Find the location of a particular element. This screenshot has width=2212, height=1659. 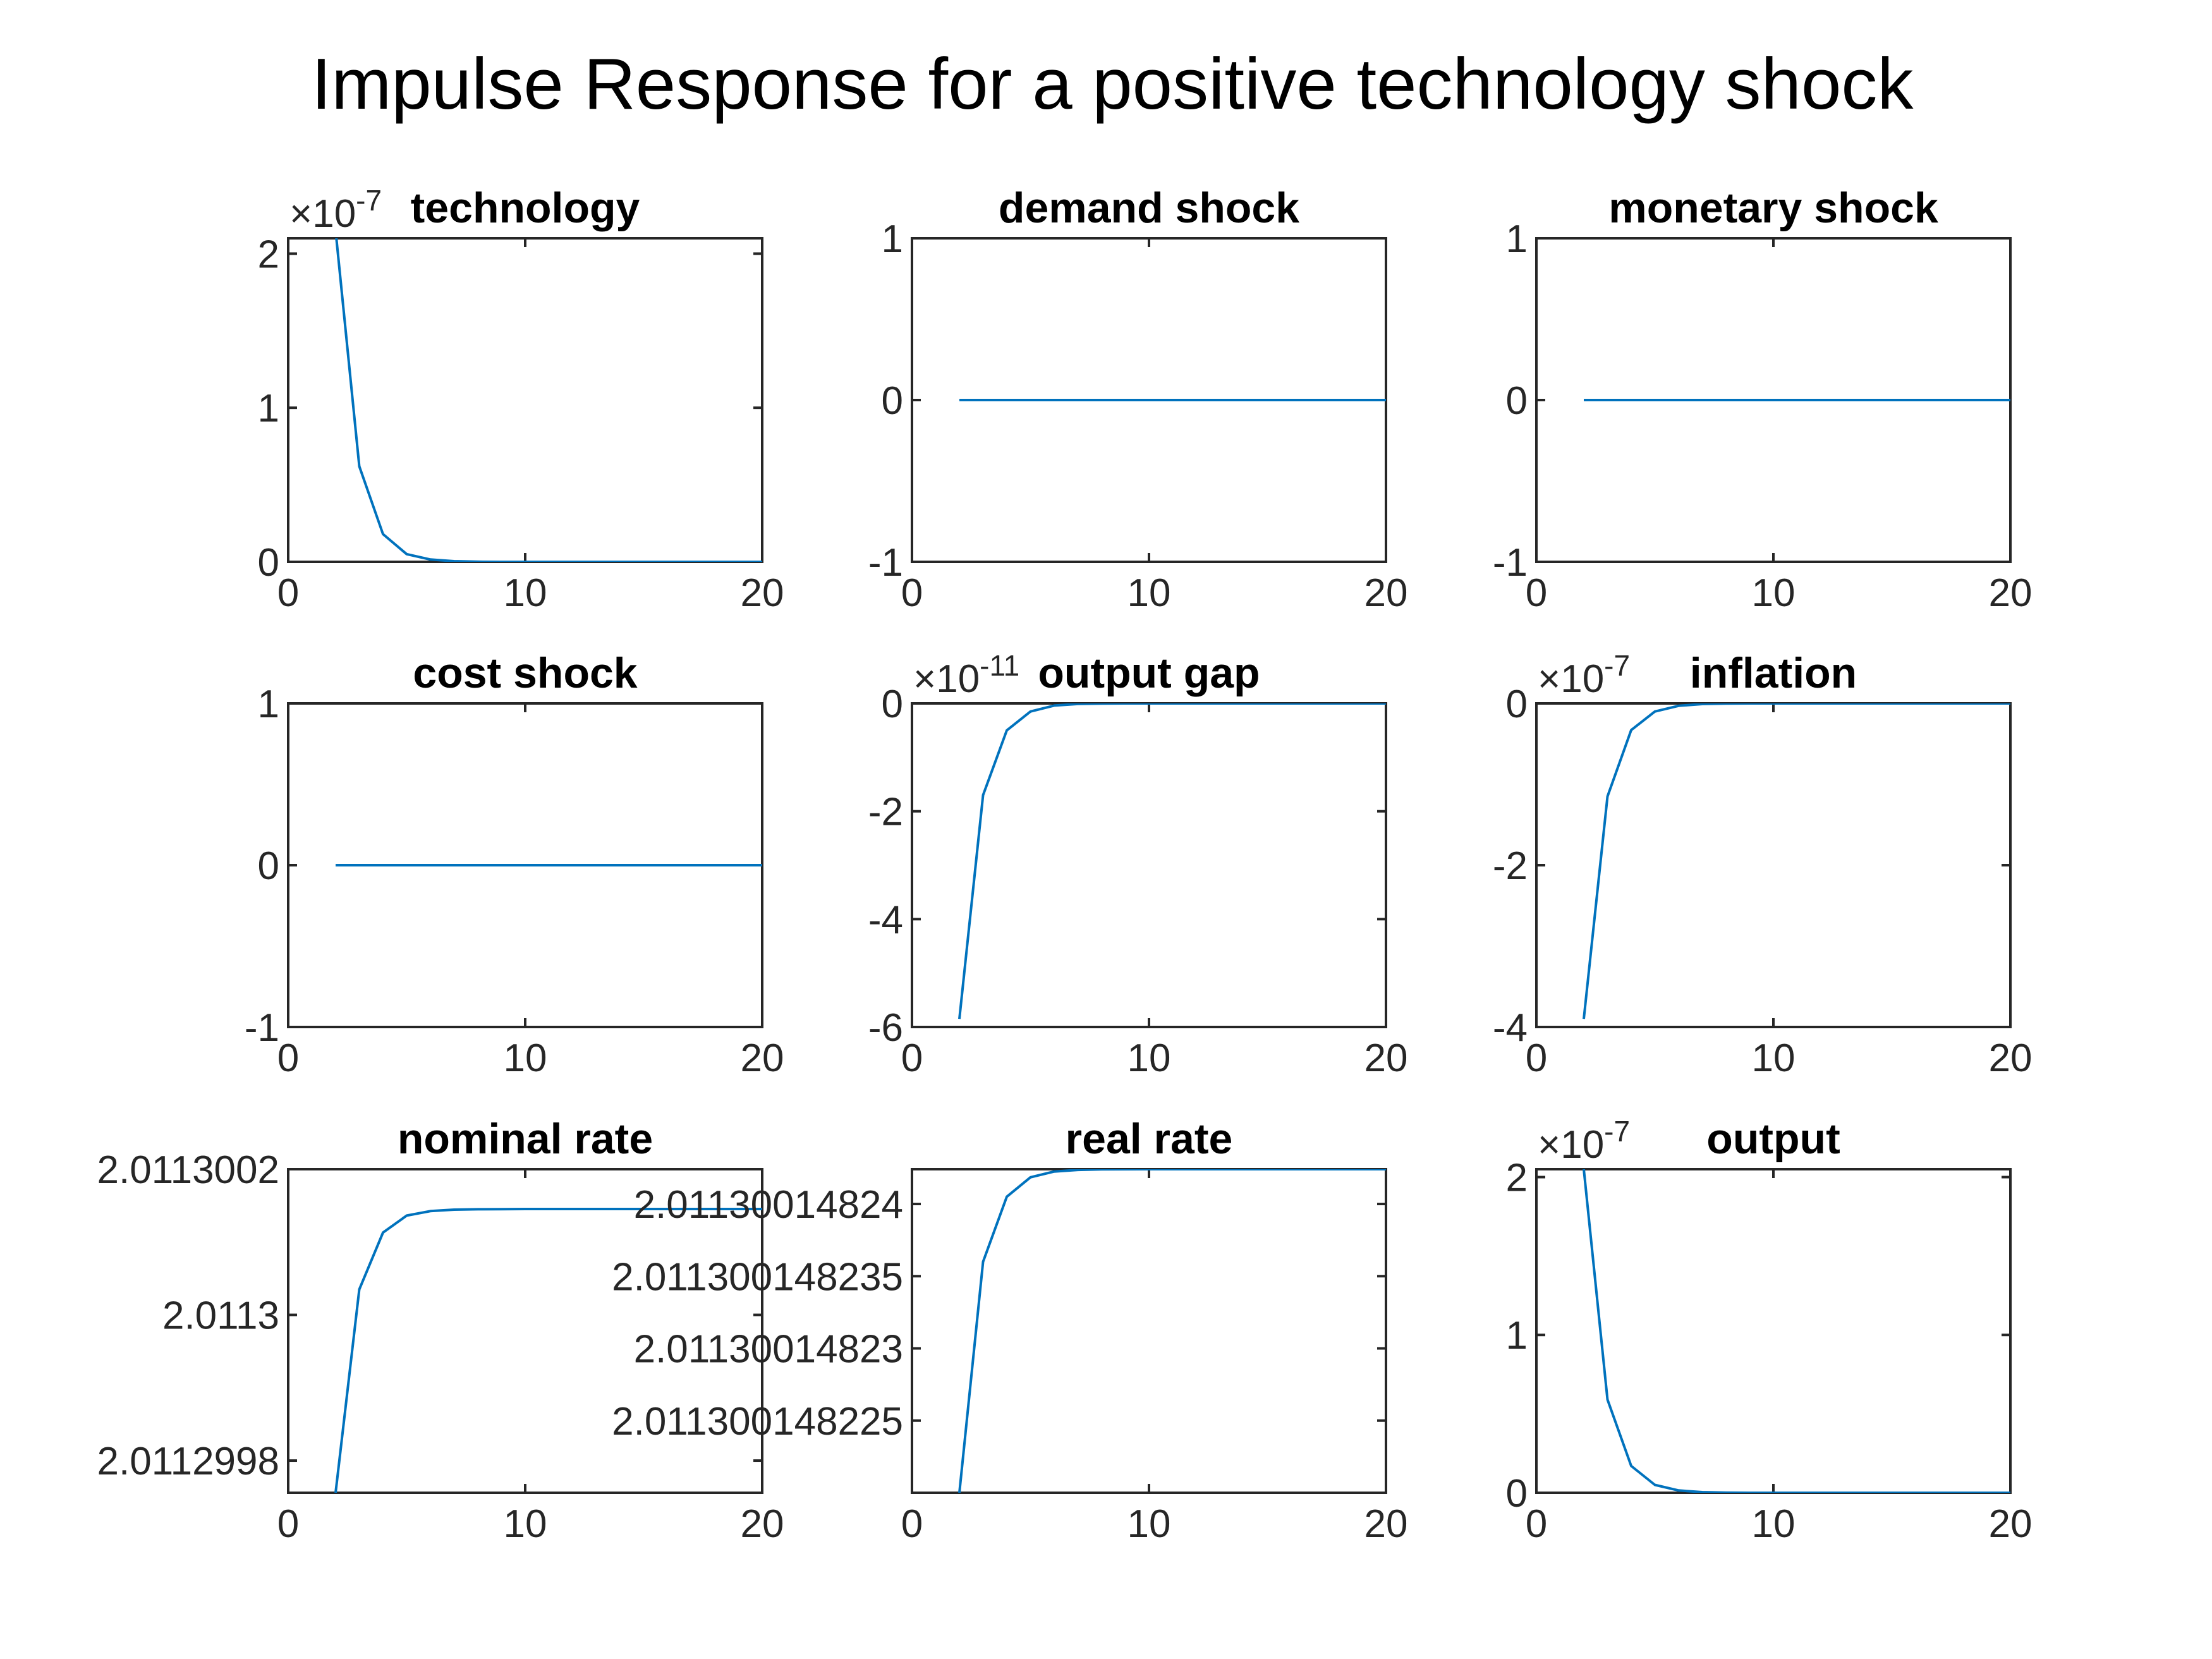

ir-chart-7-axes-frame is located at coordinates (1149, 1331).